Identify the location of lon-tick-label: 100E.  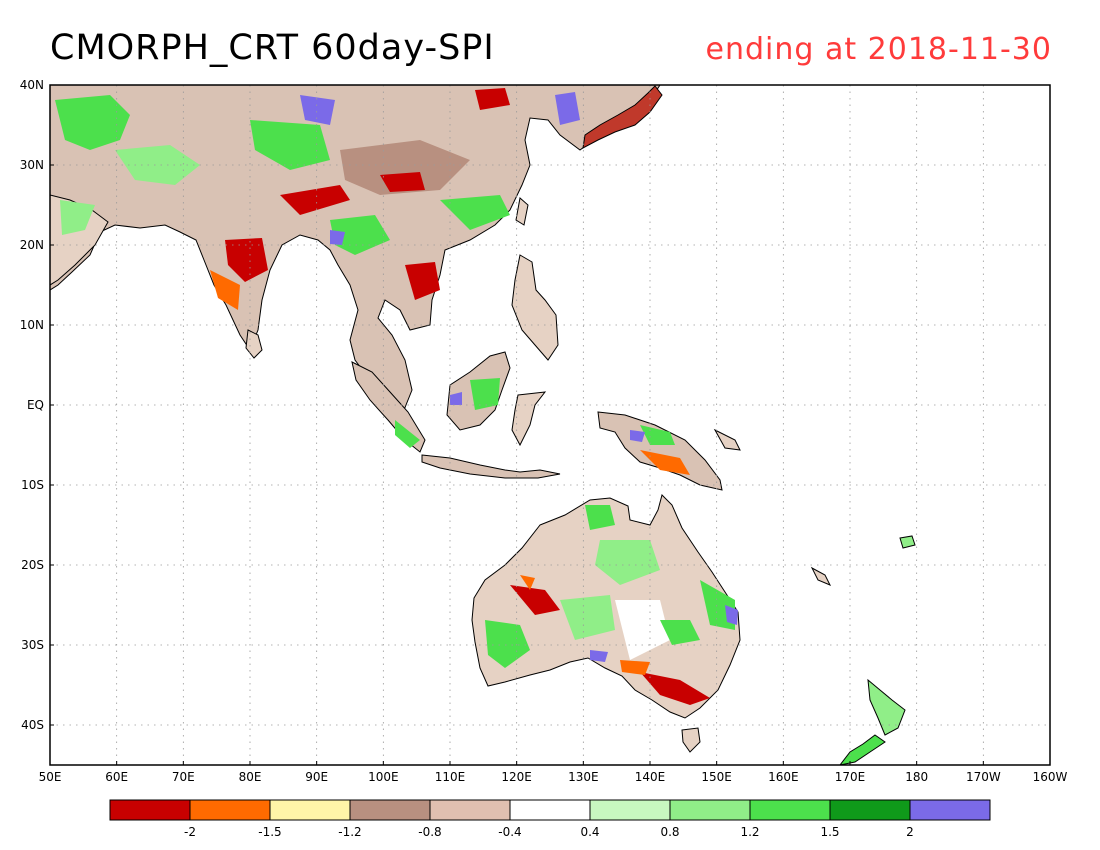
(383, 777).